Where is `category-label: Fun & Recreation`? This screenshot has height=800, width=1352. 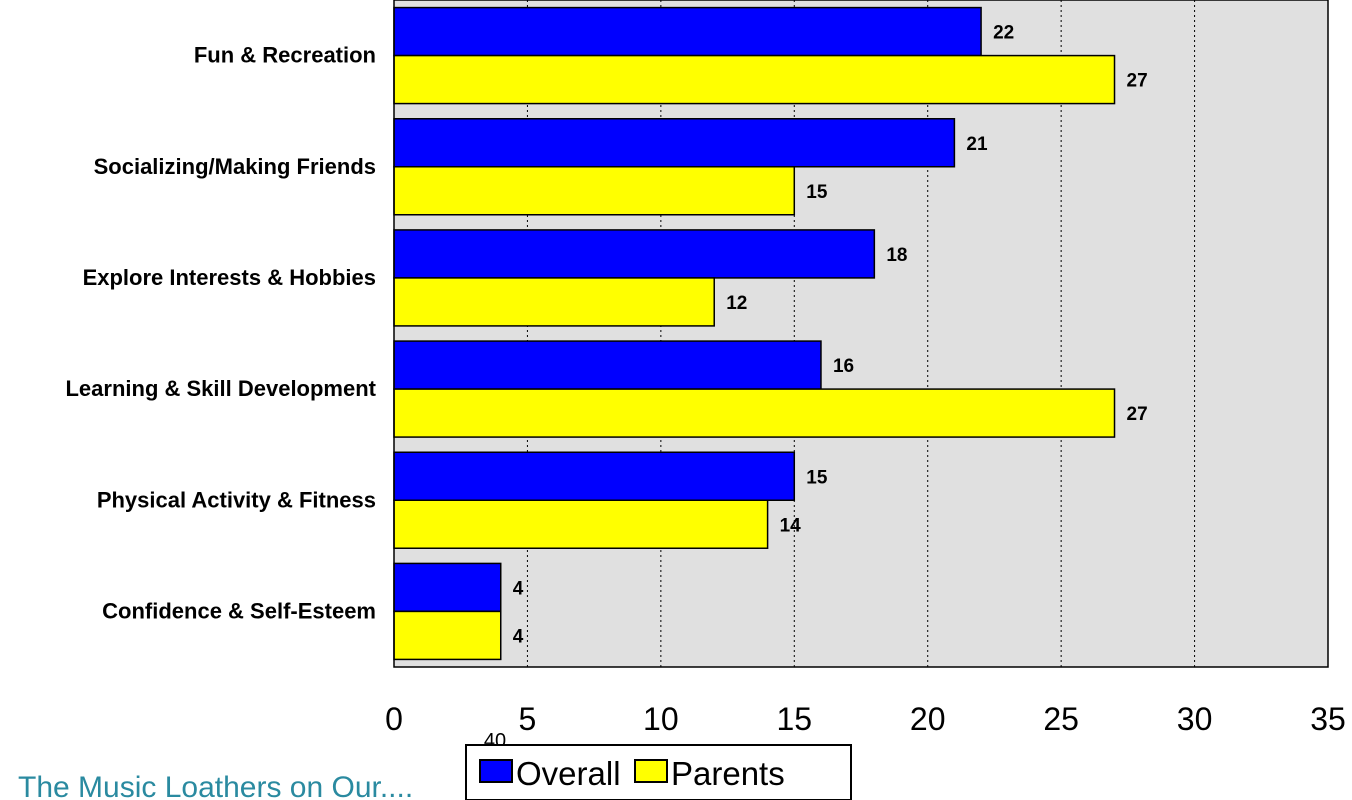
category-label: Fun & Recreation is located at coordinates (285, 55).